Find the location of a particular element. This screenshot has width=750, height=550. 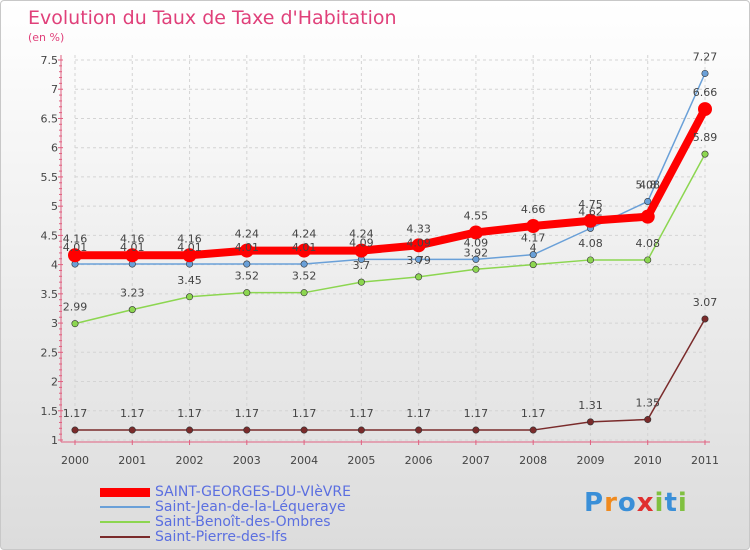

data-label: 4.17 is located at coordinates (533, 238).